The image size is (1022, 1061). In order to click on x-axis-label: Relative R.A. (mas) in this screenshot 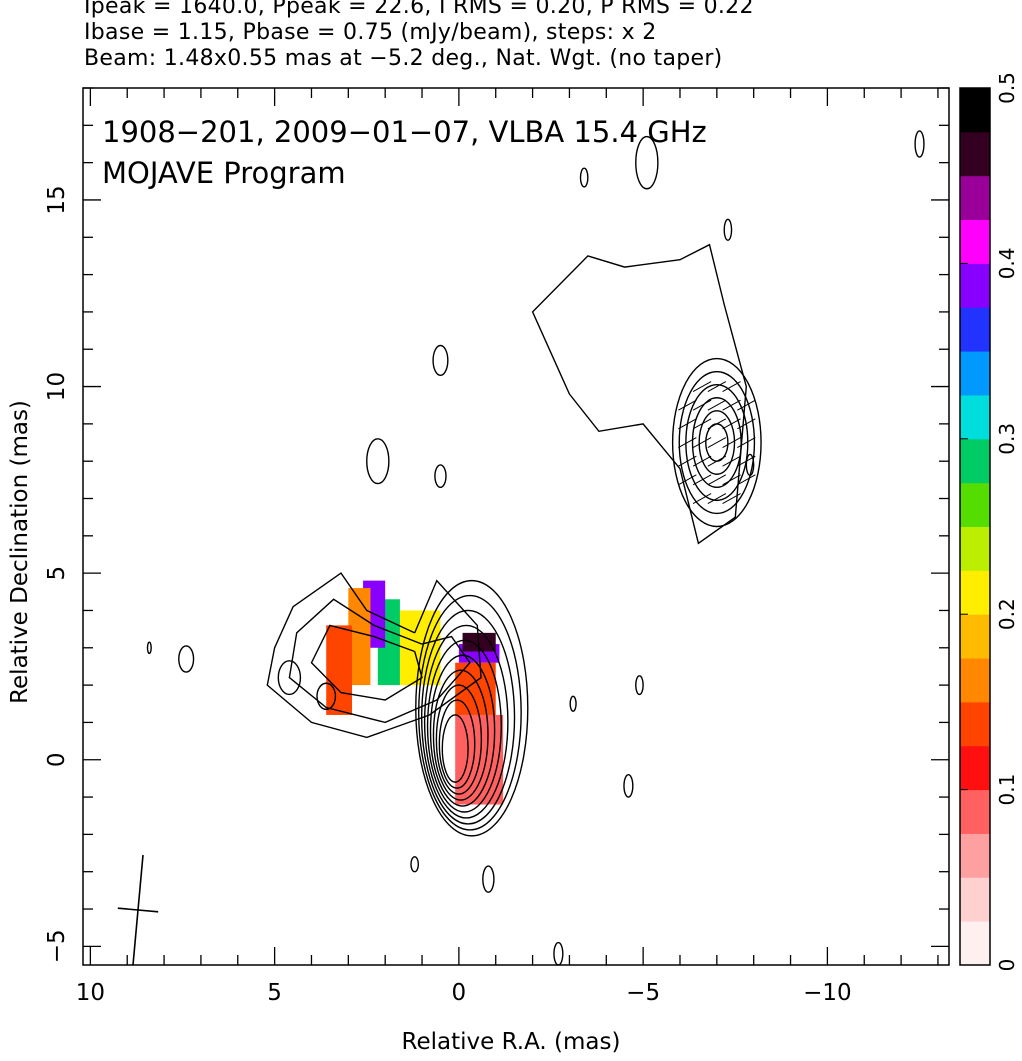, I will do `click(511, 1042)`.